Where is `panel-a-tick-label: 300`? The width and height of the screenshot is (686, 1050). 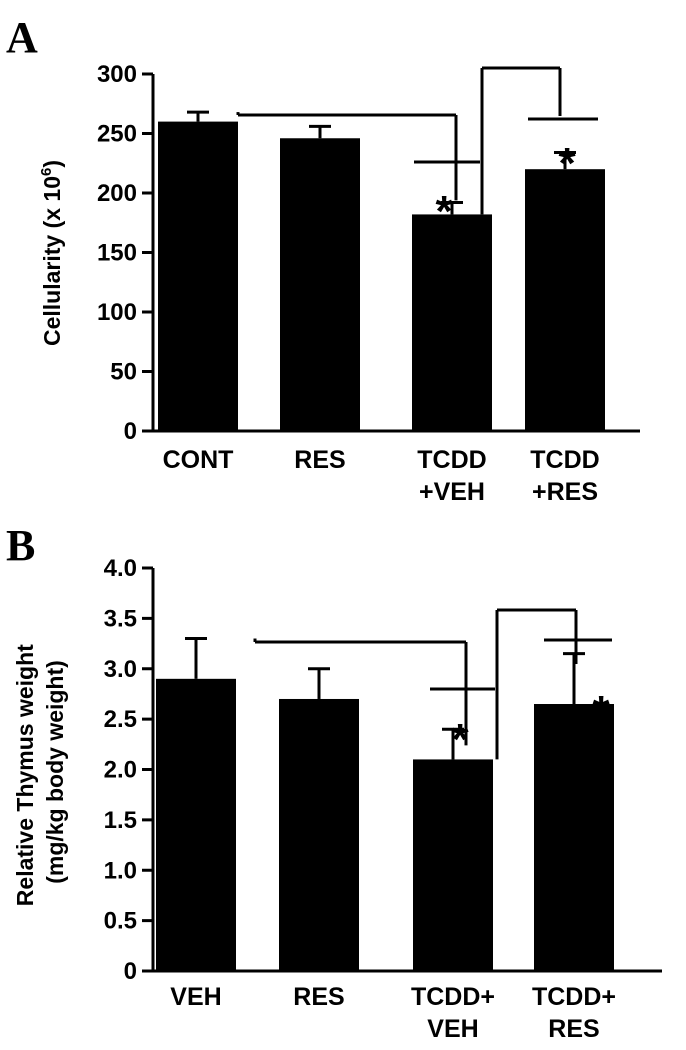 panel-a-tick-label: 300 is located at coordinates (117, 74).